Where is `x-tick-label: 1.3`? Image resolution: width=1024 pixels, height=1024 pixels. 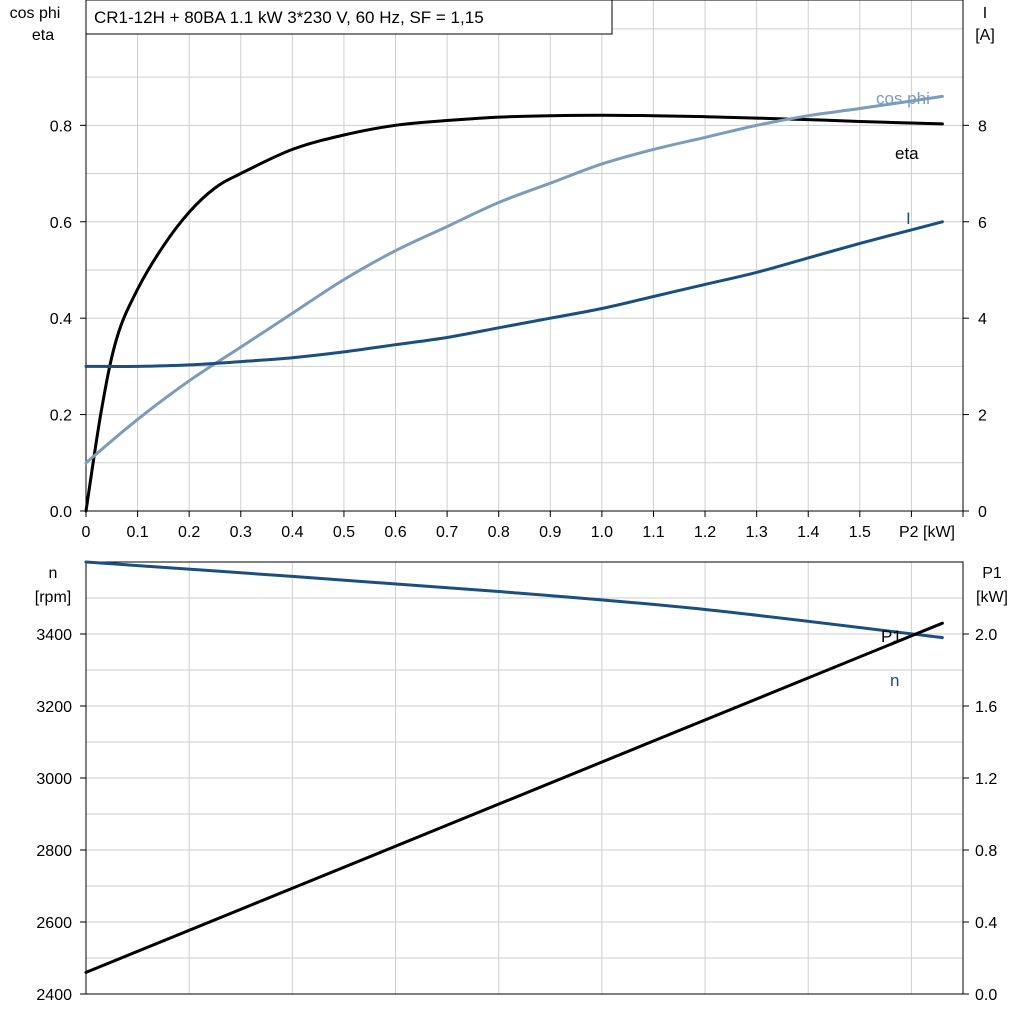 x-tick-label: 1.3 is located at coordinates (757, 532).